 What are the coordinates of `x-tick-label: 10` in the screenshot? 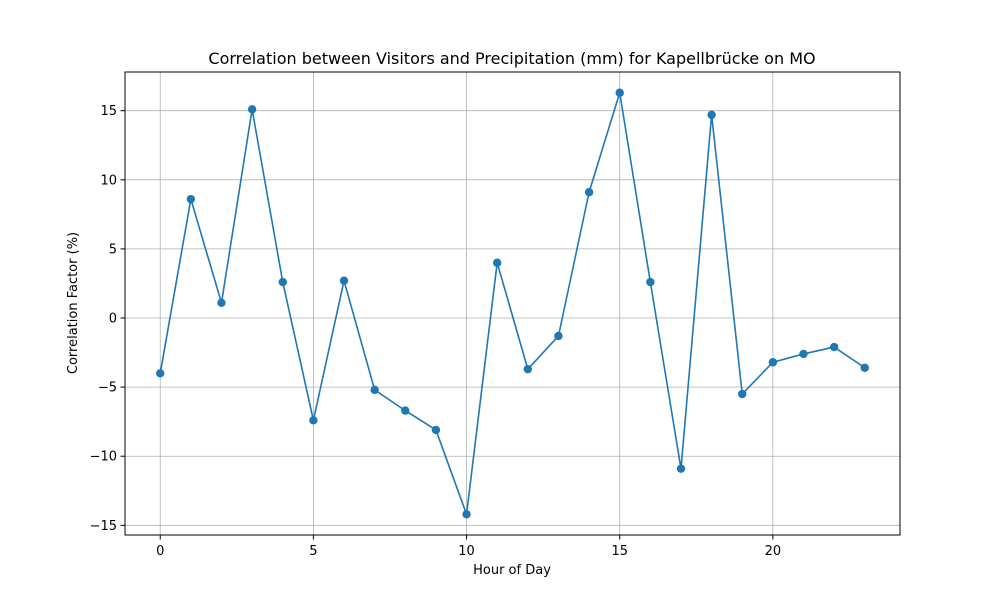 It's located at (466, 551).